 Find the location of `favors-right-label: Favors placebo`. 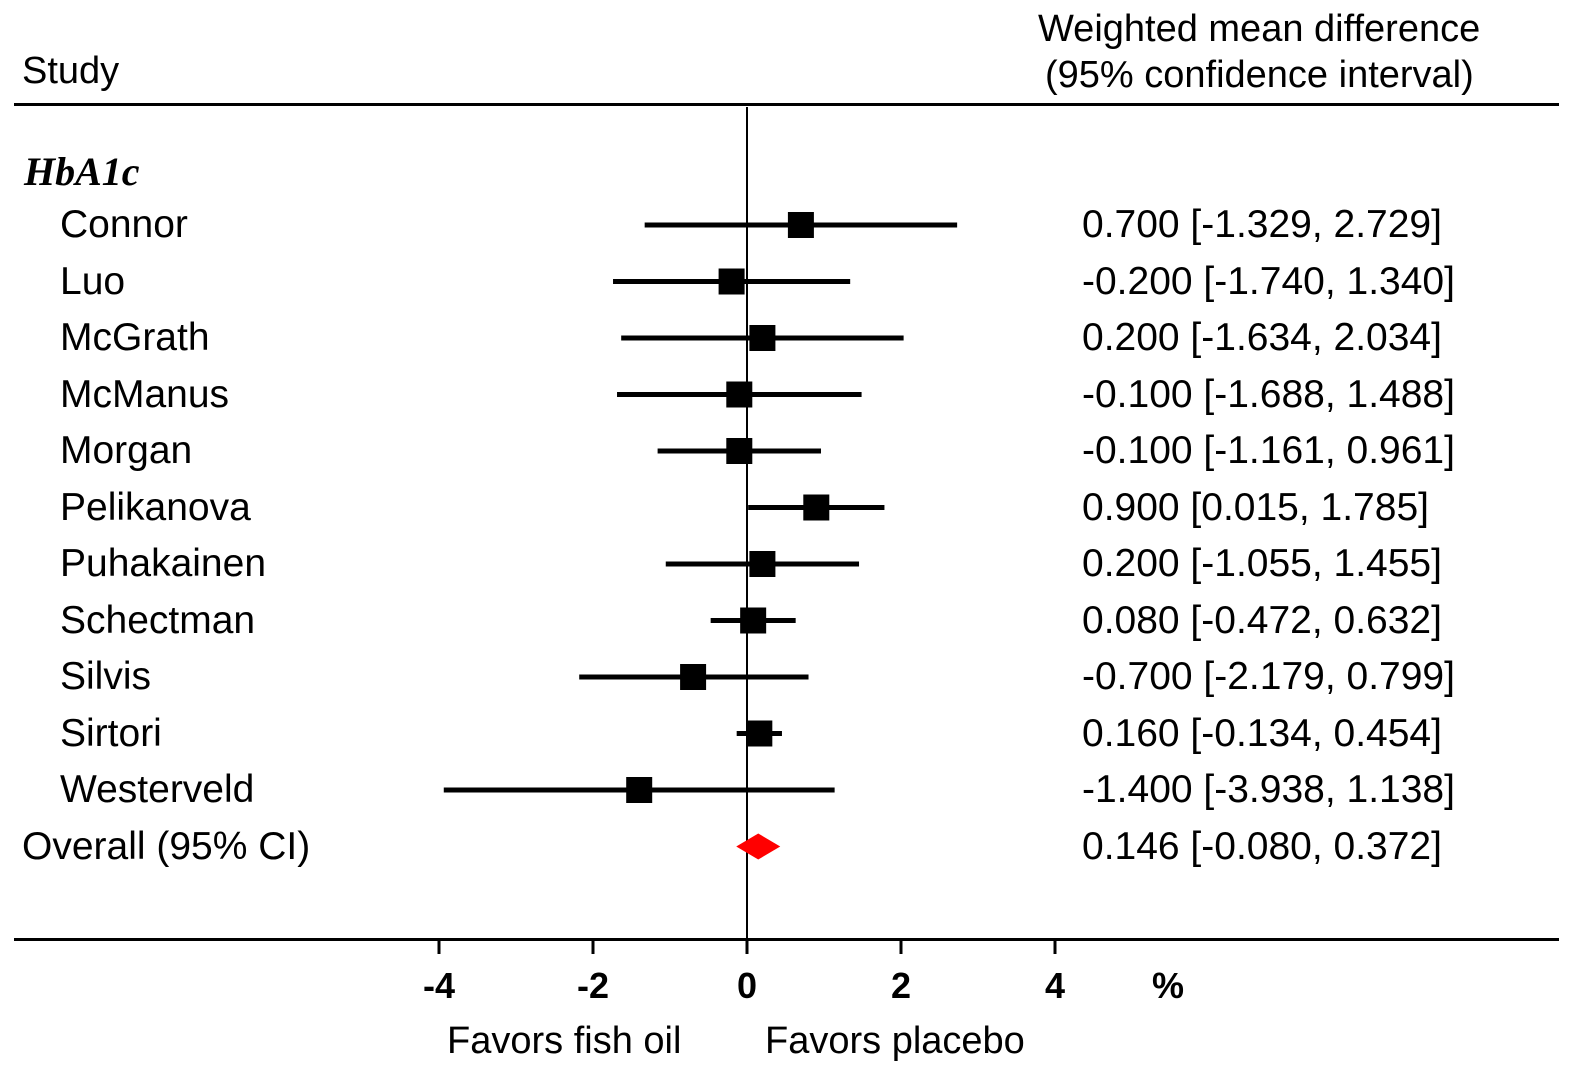

favors-right-label: Favors placebo is located at coordinates (895, 1041).